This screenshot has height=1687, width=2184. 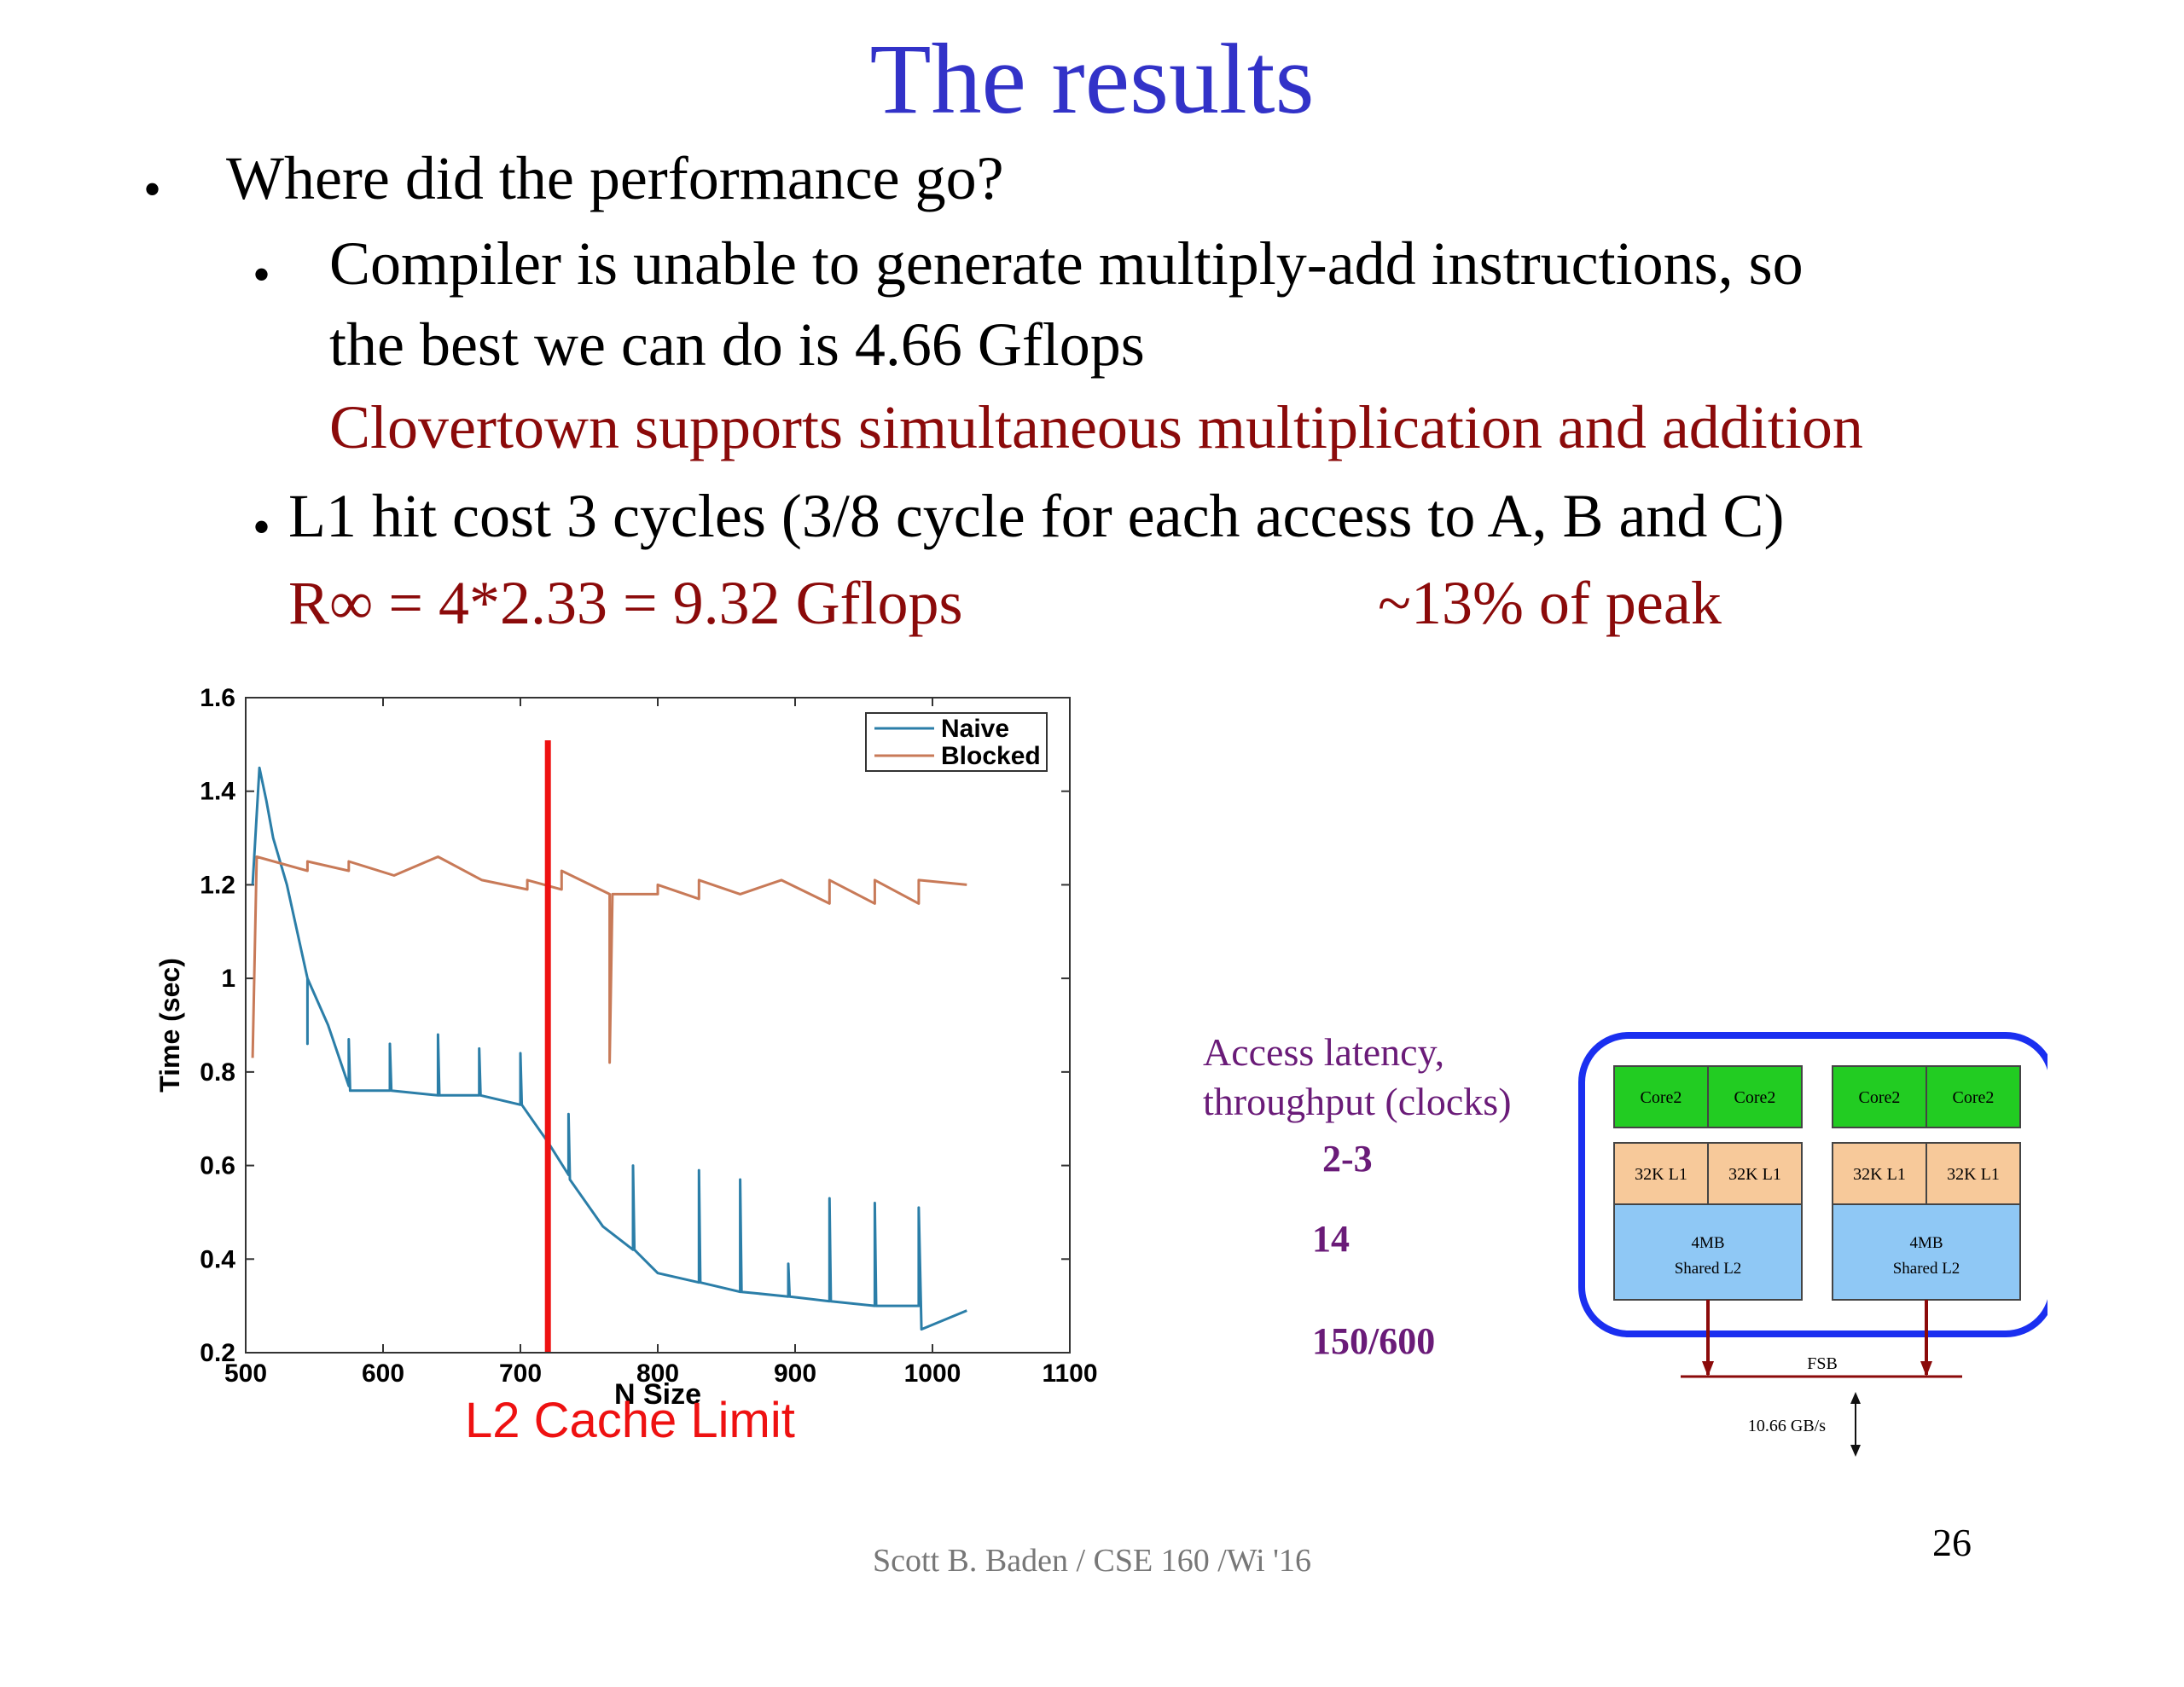 What do you see at coordinates (1855, 1451) in the screenshot?
I see `bandwidth-arrowhead-down` at bounding box center [1855, 1451].